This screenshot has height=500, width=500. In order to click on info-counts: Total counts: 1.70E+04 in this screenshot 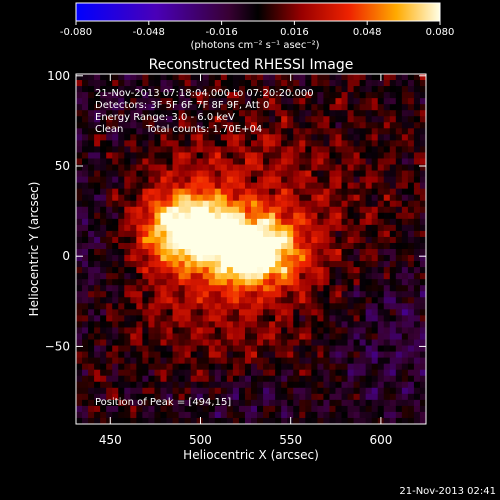, I will do `click(203, 129)`.